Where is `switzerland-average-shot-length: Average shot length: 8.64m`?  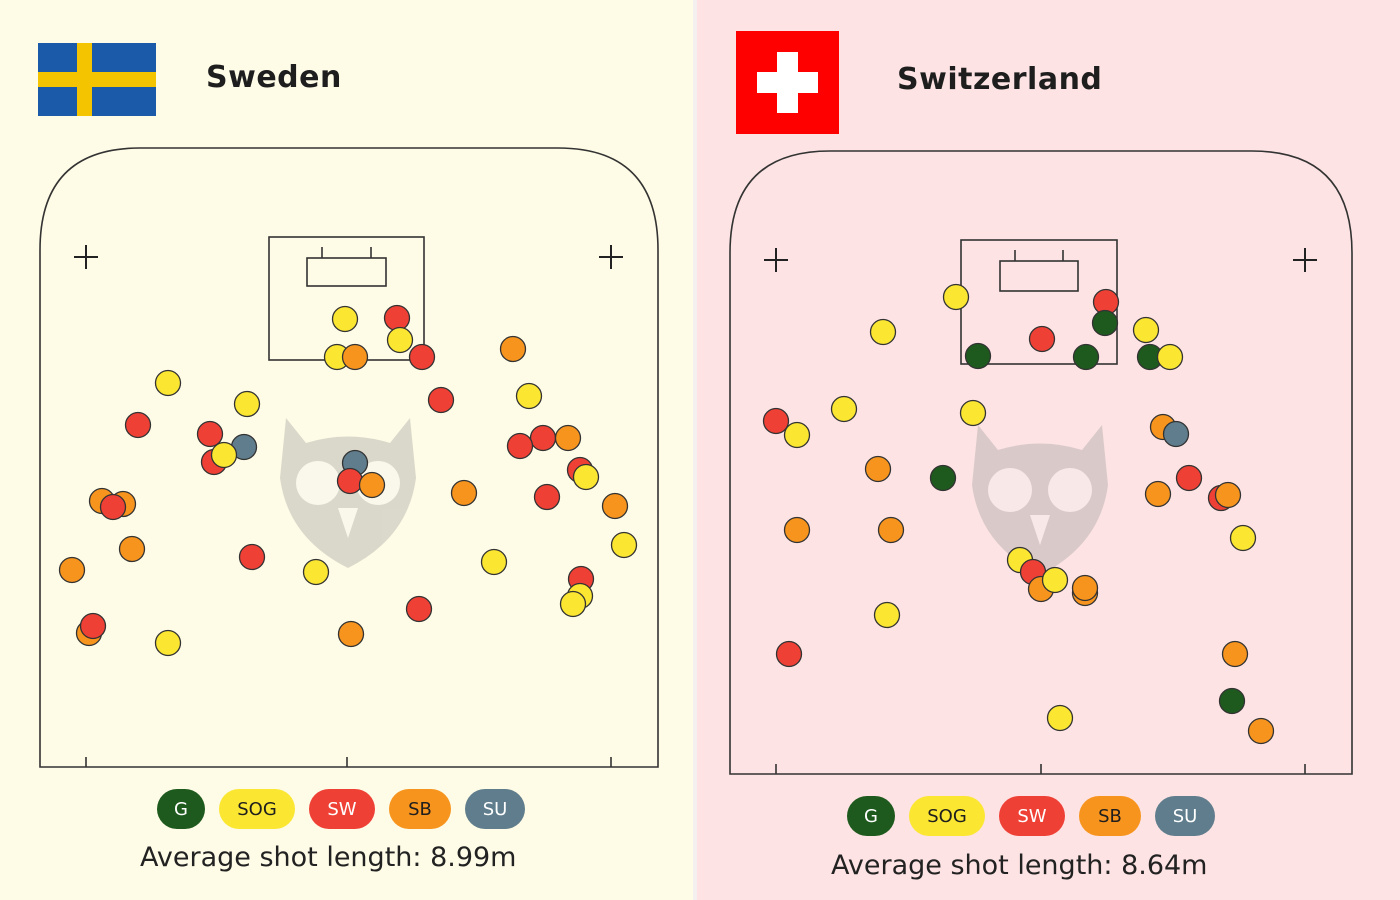 switzerland-average-shot-length: Average shot length: 8.64m is located at coordinates (1019, 865).